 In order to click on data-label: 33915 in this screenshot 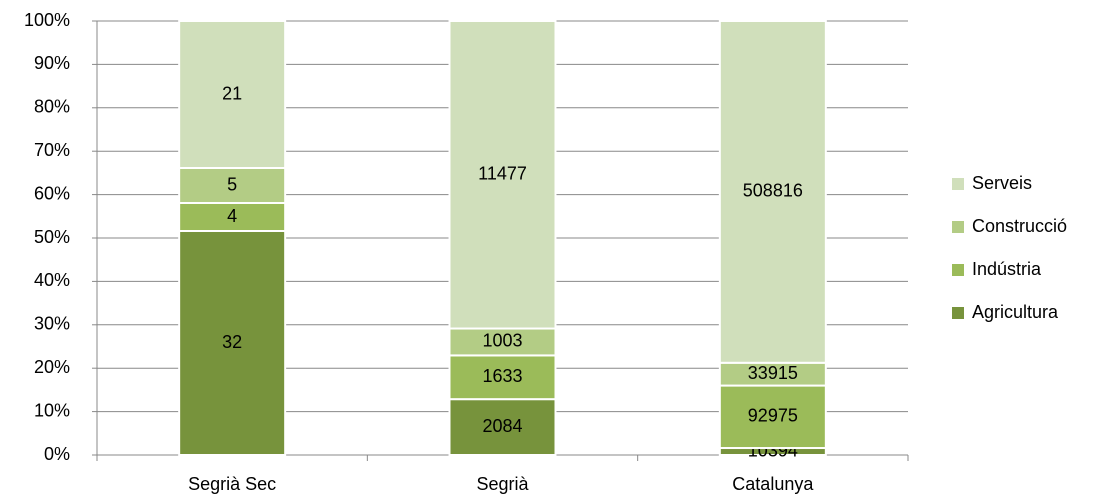, I will do `click(773, 373)`.